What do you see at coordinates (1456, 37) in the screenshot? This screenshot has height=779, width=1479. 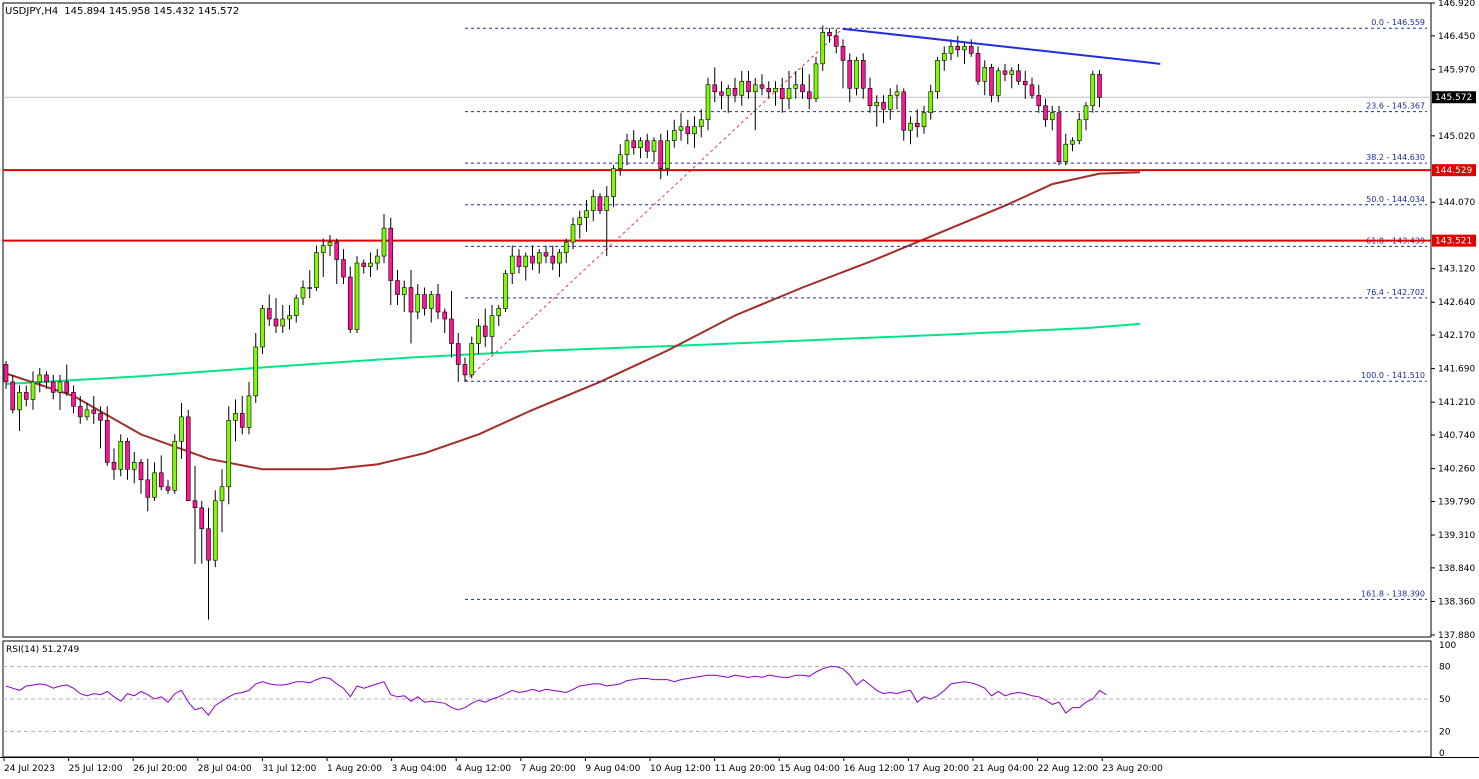 I see `price-tick-label: 146.450` at bounding box center [1456, 37].